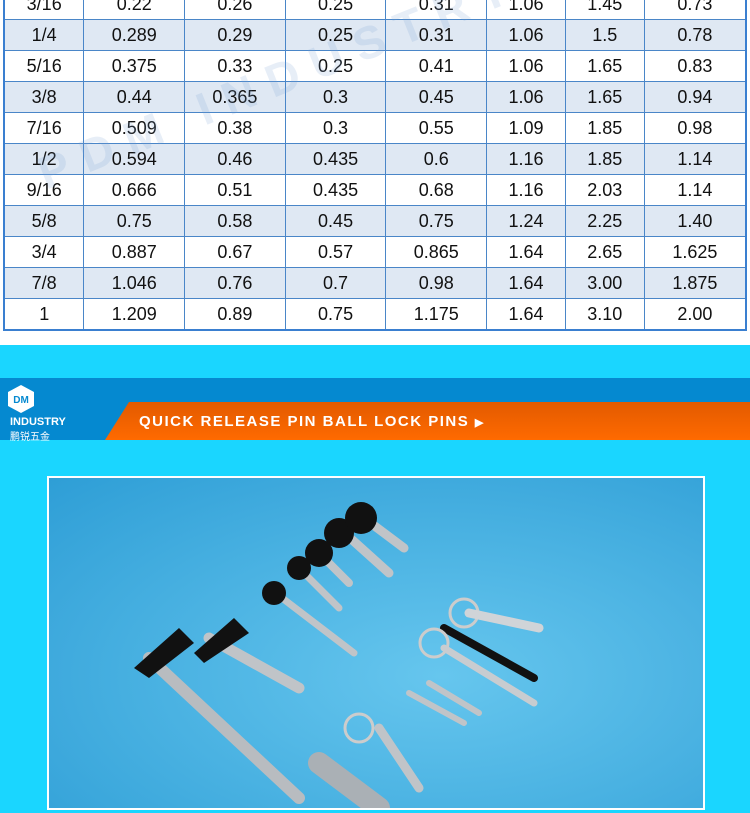 This screenshot has width=750, height=813. What do you see at coordinates (44, 66) in the screenshot?
I see `table-cell: 5/16` at bounding box center [44, 66].